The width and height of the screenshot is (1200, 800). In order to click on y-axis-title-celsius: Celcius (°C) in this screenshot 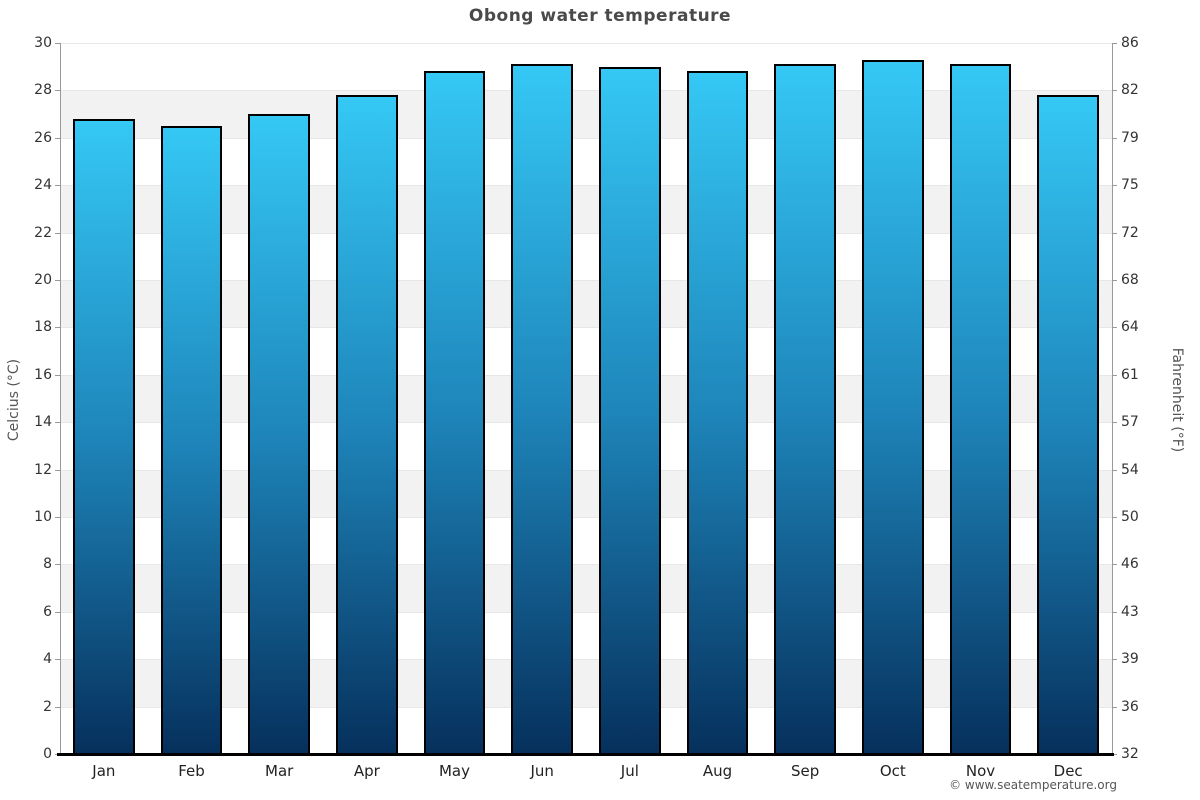, I will do `click(14, 400)`.